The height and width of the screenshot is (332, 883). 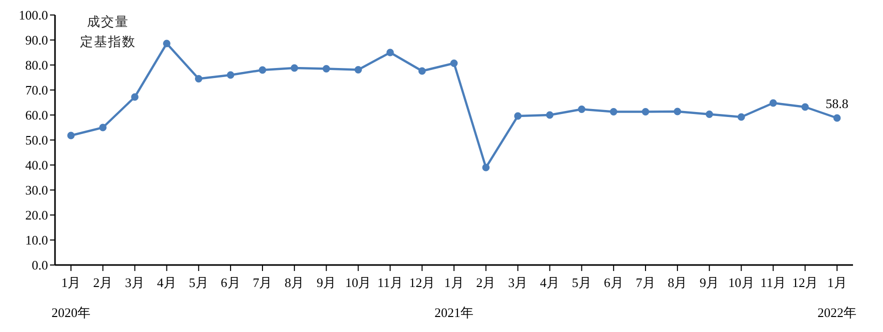 I want to click on y-tick-label: 100.0, so click(x=33, y=15).